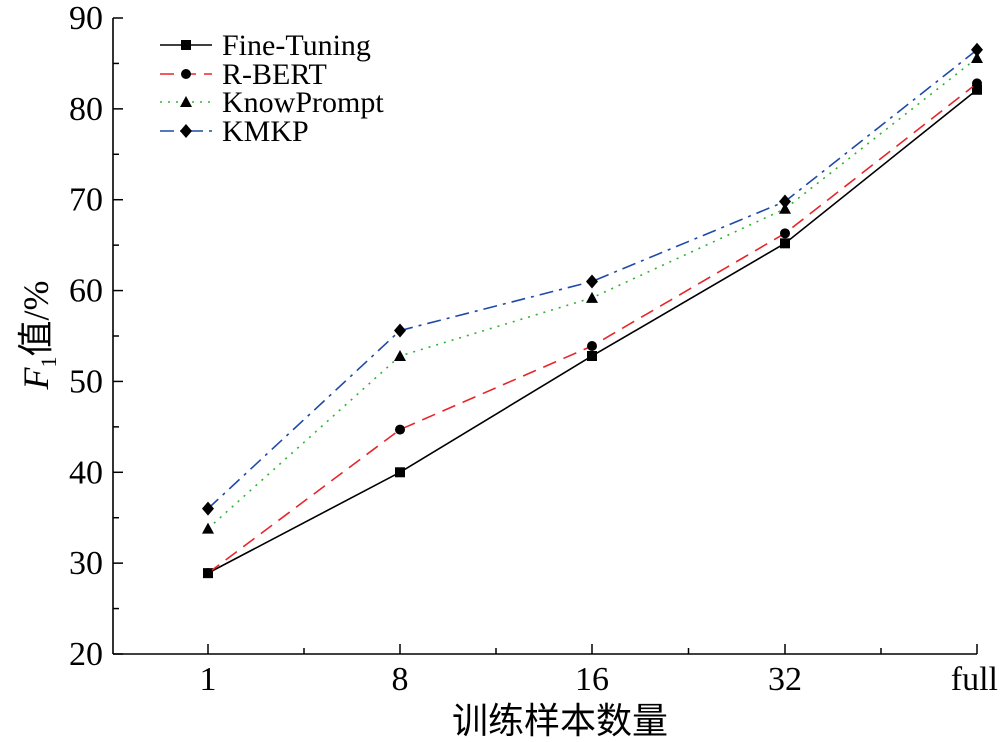 The height and width of the screenshot is (742, 1000). What do you see at coordinates (560, 721) in the screenshot?
I see `x-axis-title: 训练样本数量` at bounding box center [560, 721].